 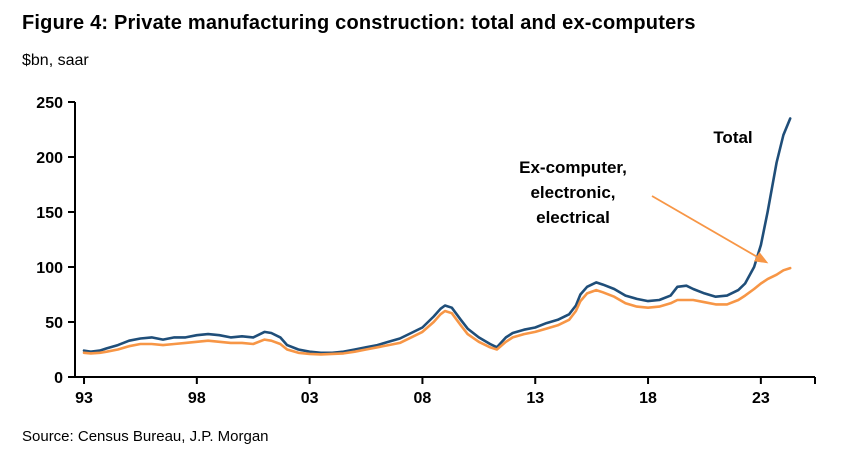 I want to click on ex-computer-series-label-line-3: electrical, so click(x=573, y=217).